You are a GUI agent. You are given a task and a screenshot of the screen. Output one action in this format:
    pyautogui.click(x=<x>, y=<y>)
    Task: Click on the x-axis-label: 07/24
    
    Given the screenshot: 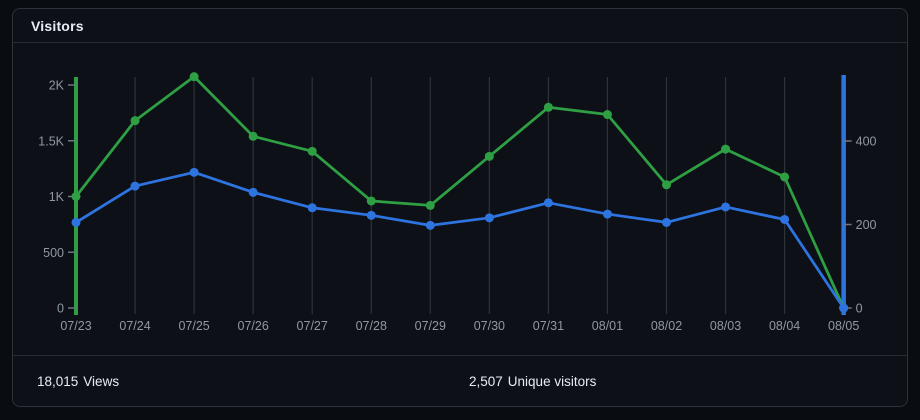 What is the action you would take?
    pyautogui.click(x=134, y=326)
    